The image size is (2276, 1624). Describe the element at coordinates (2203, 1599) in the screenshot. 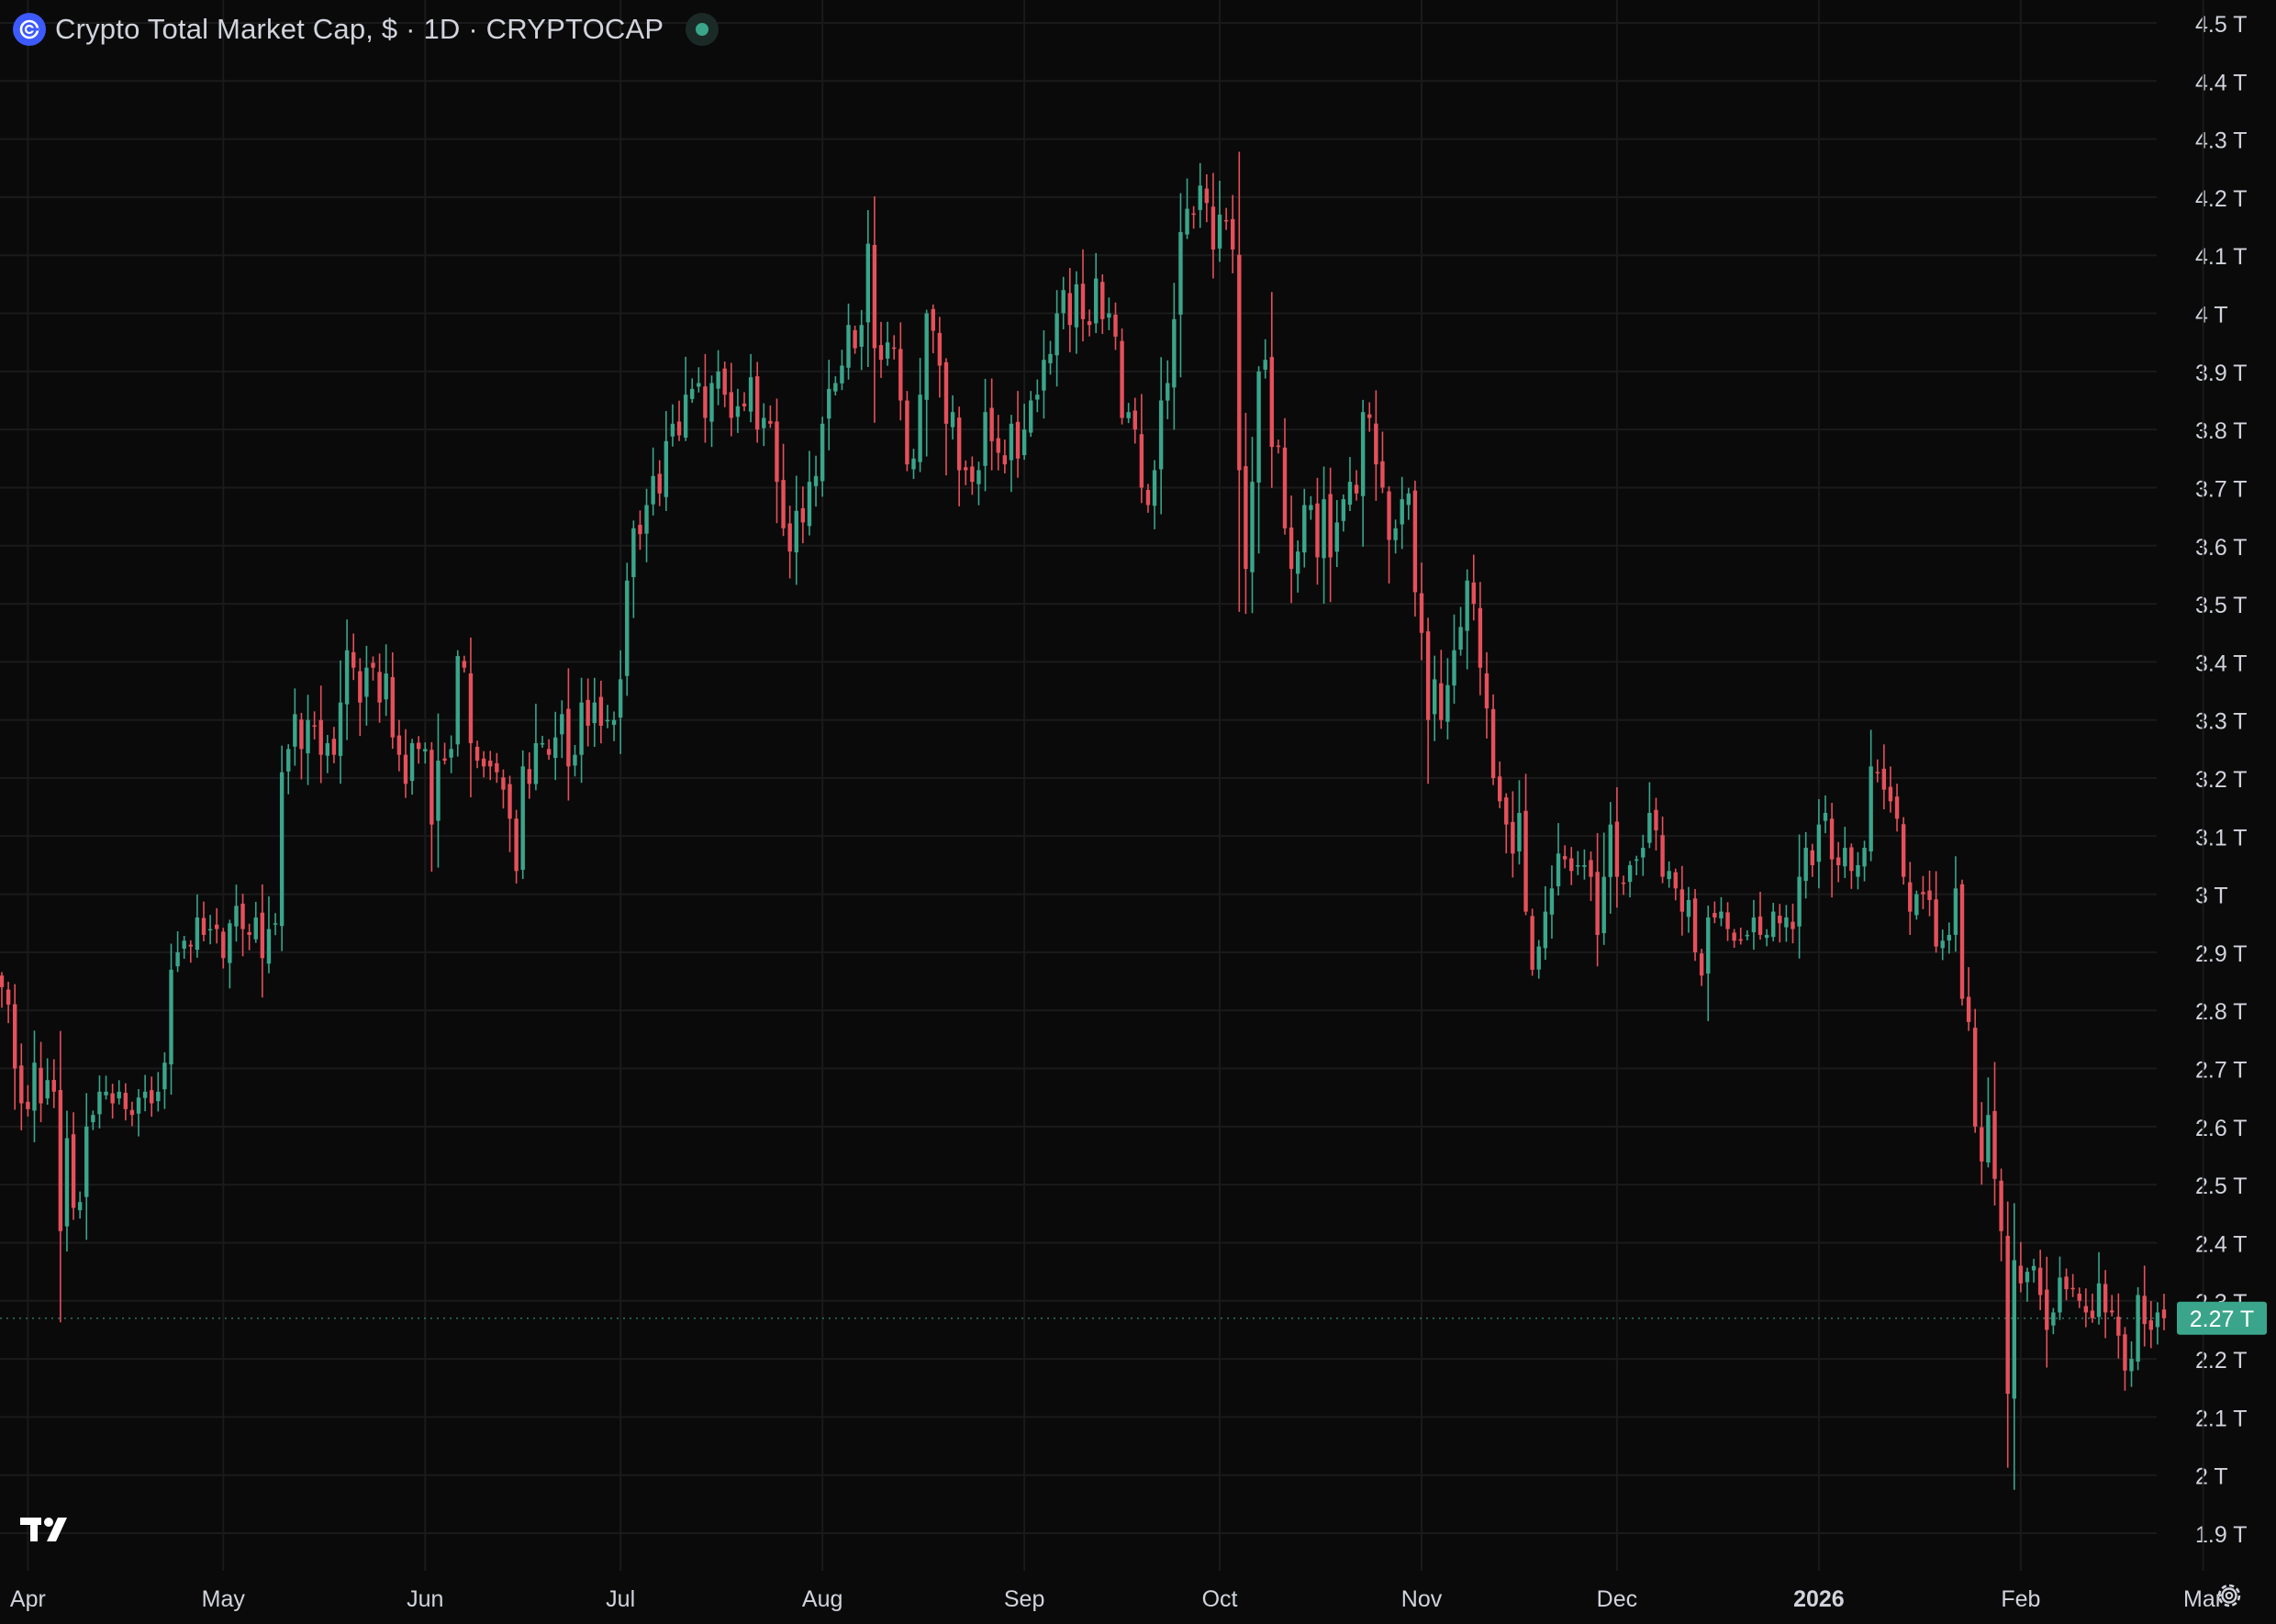

I see `x-tick-label: Mar` at that location.